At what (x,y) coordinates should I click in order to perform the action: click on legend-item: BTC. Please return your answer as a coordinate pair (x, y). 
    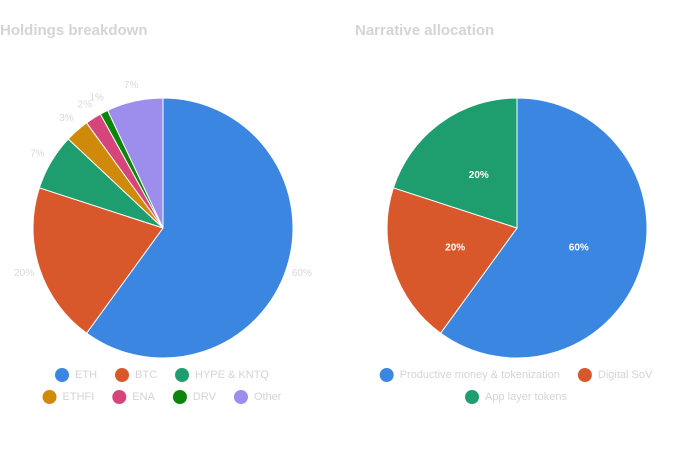
    Looking at the image, I should click on (136, 375).